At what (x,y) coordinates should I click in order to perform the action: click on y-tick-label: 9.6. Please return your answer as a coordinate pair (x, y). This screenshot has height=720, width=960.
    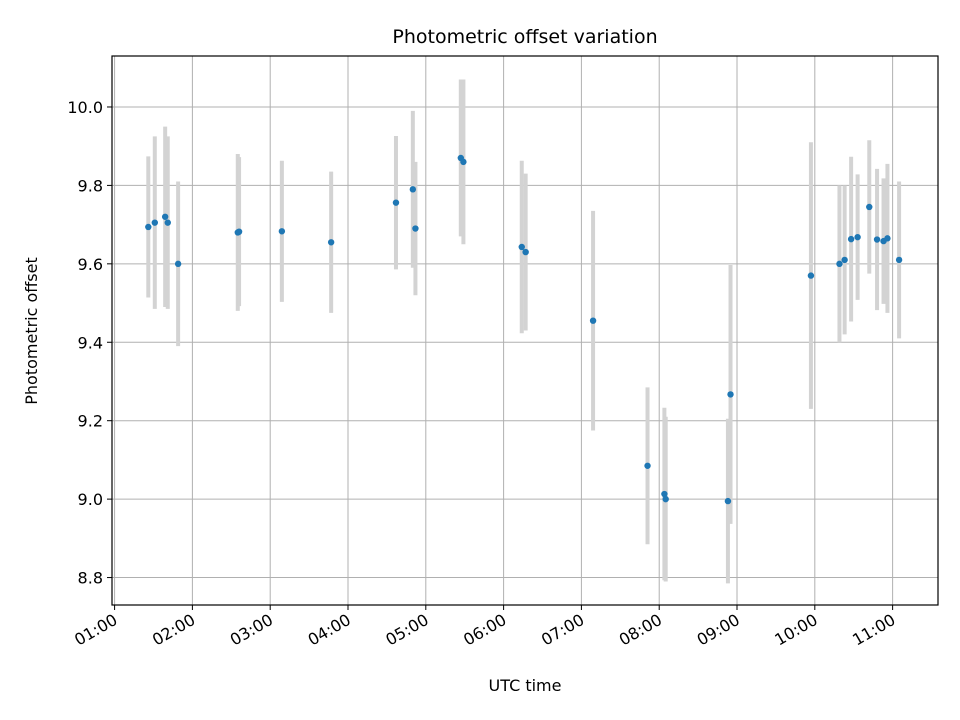
    Looking at the image, I should click on (90, 264).